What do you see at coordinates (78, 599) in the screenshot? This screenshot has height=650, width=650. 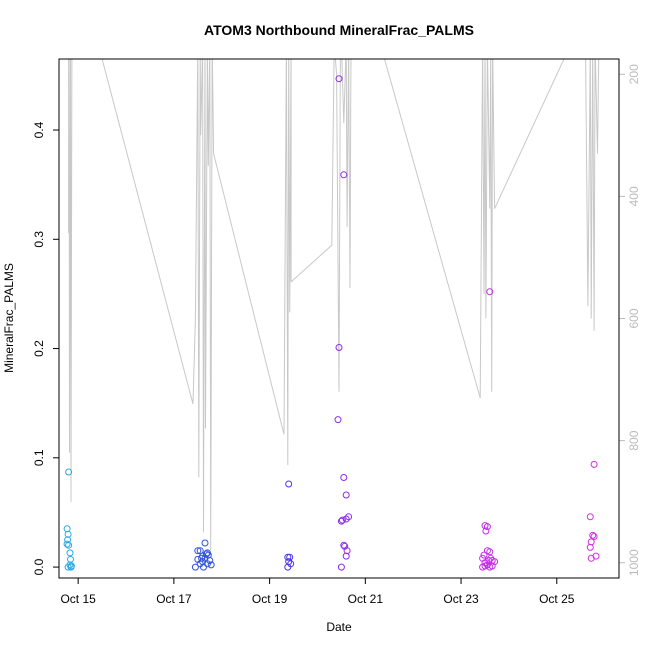 I see `x-tick-label: Oct 15` at bounding box center [78, 599].